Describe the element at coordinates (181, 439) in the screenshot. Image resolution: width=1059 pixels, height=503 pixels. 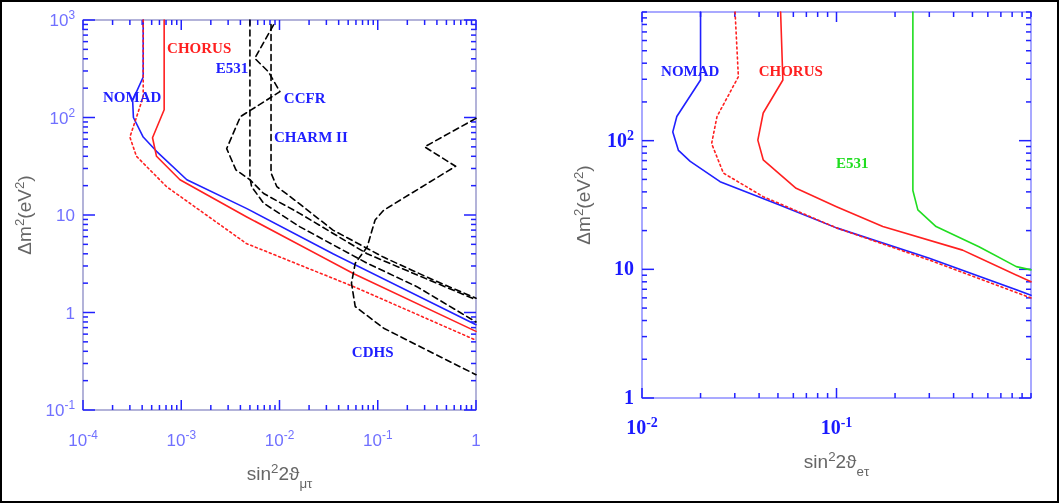
I see `x-tick-label: 10$^{-3}$` at that location.